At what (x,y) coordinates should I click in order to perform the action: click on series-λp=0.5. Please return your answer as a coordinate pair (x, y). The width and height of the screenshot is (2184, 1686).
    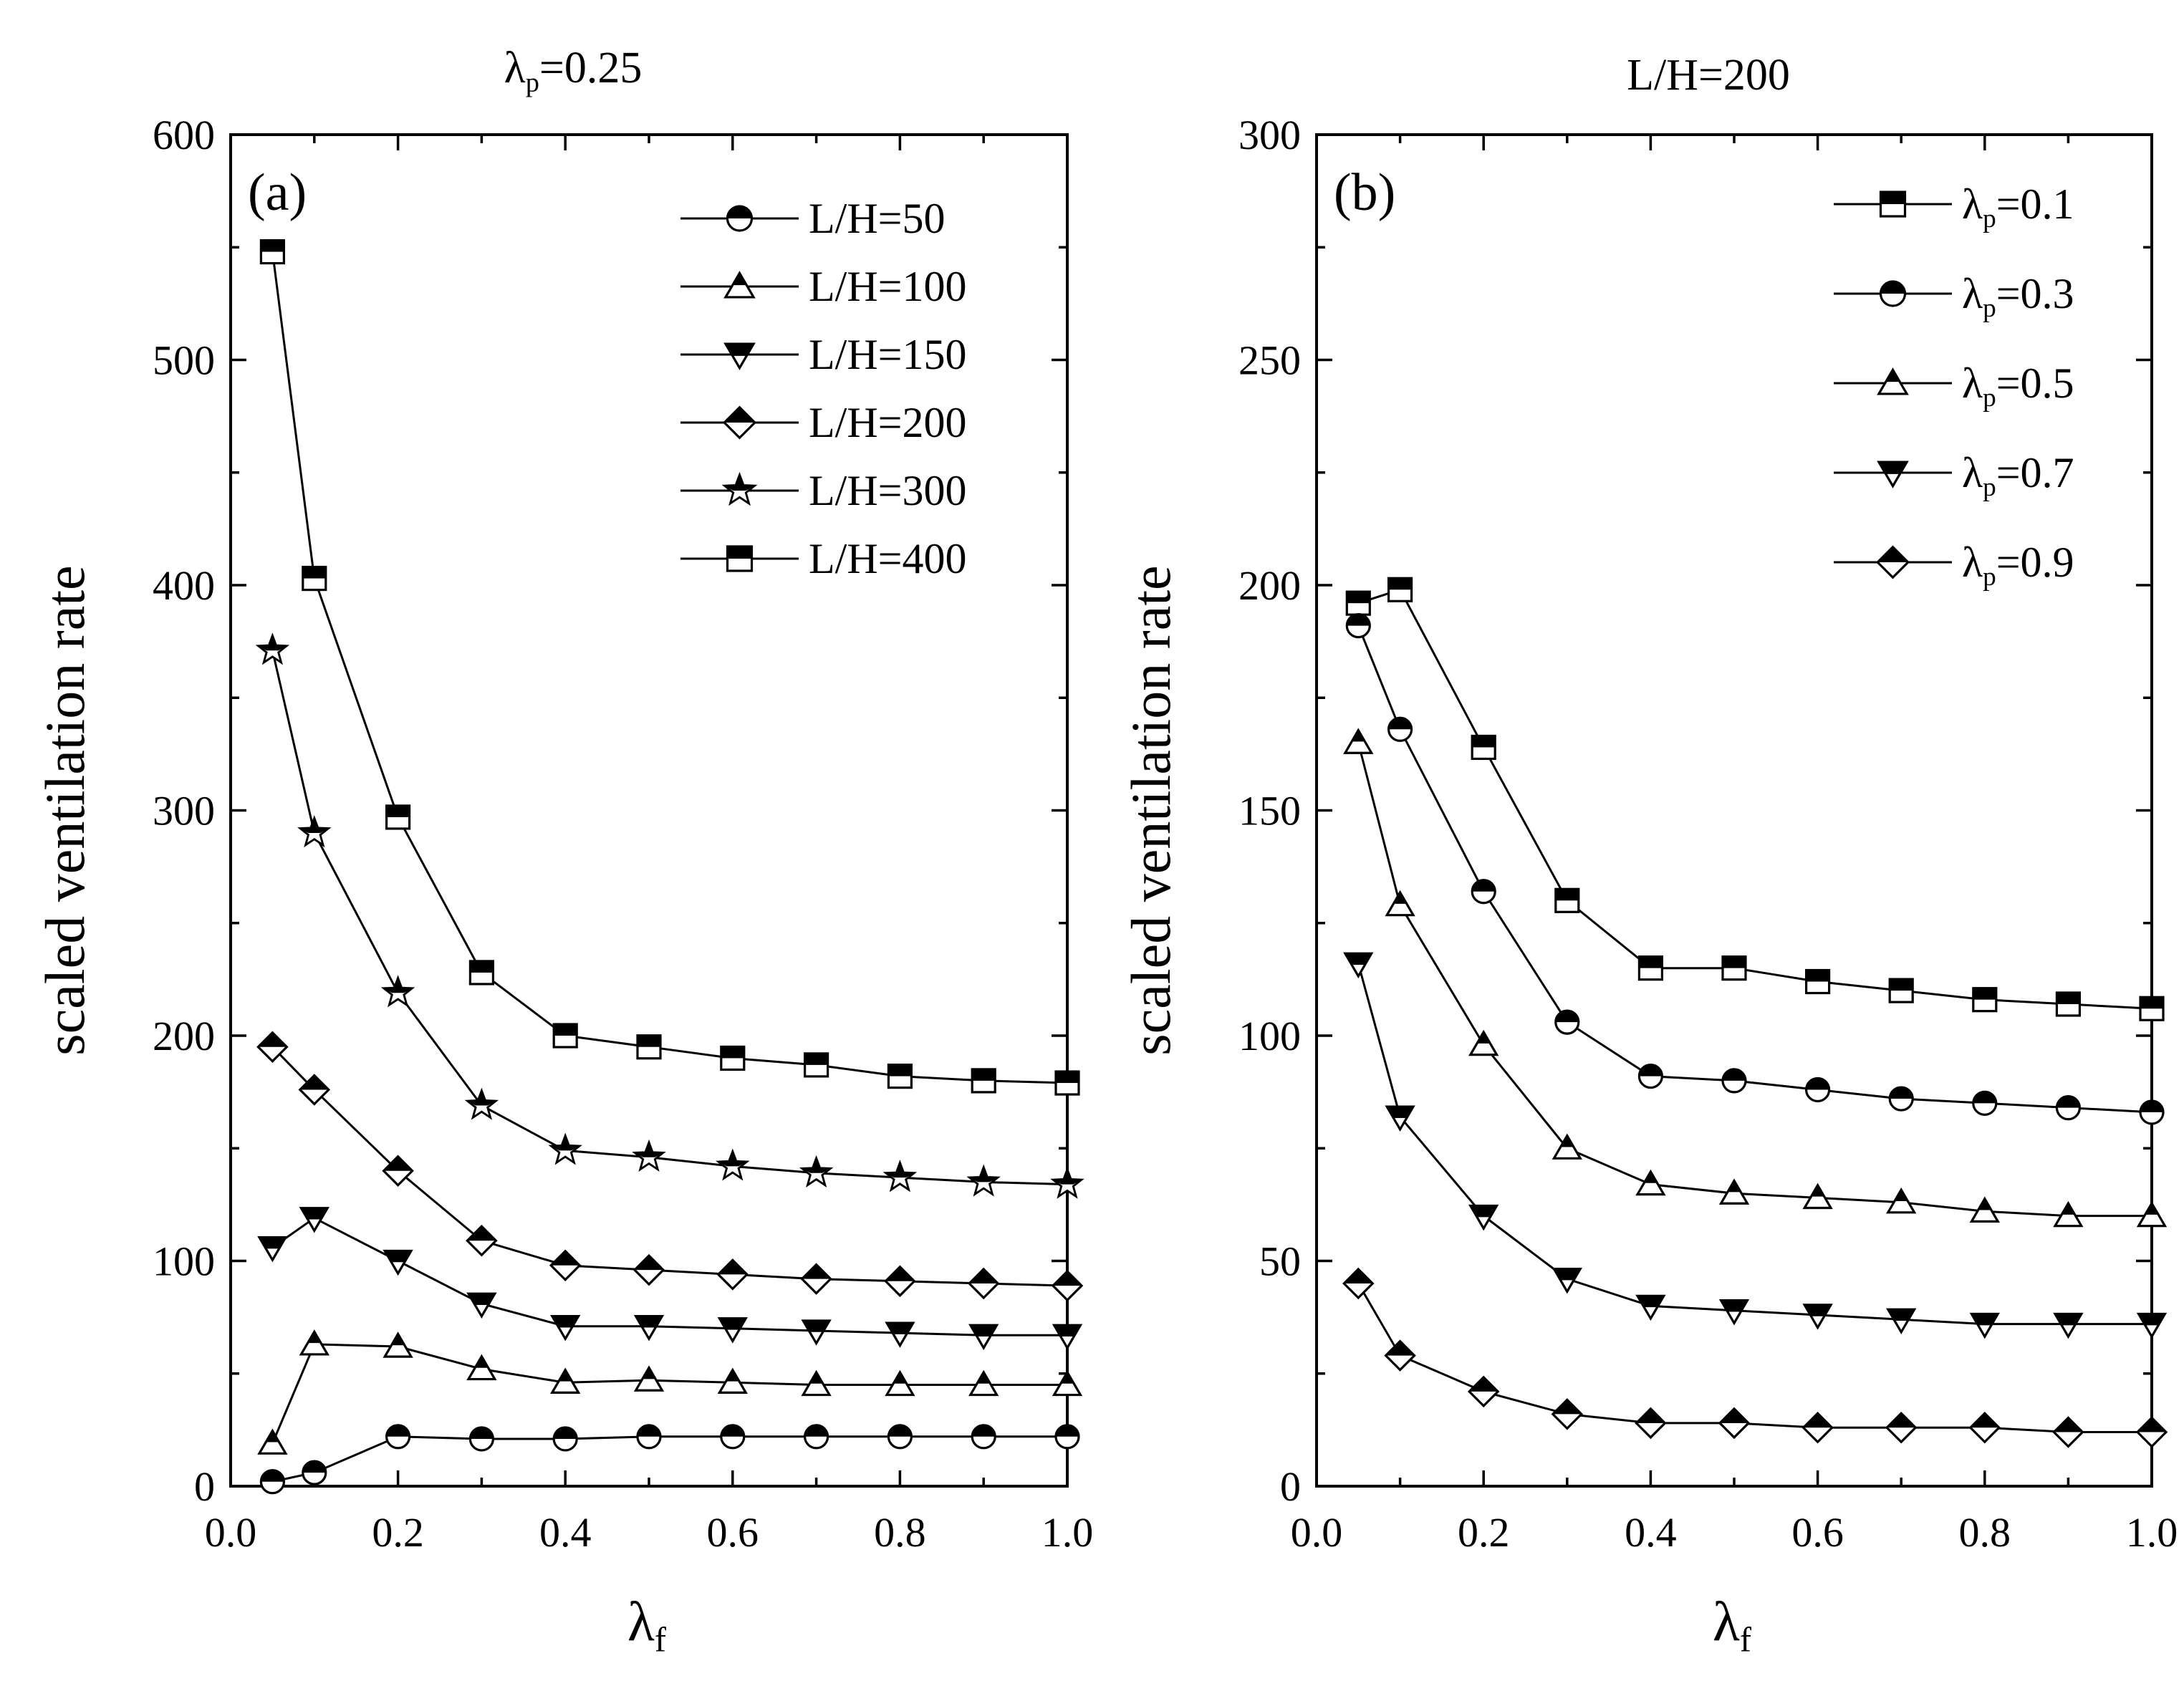
    Looking at the image, I should click on (1755, 978).